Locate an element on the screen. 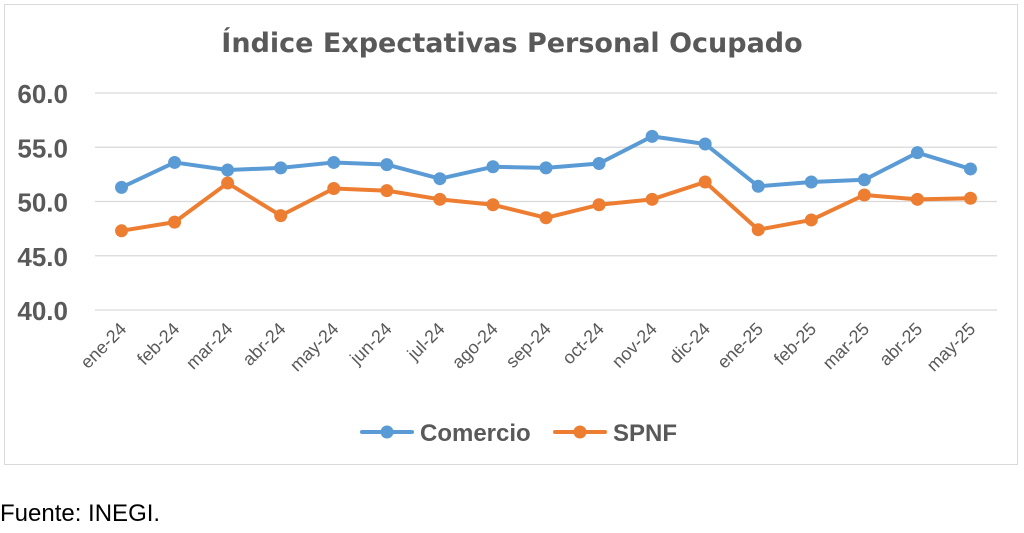 The image size is (1024, 533). x-tick-label: feb-25 is located at coordinates (795, 344).